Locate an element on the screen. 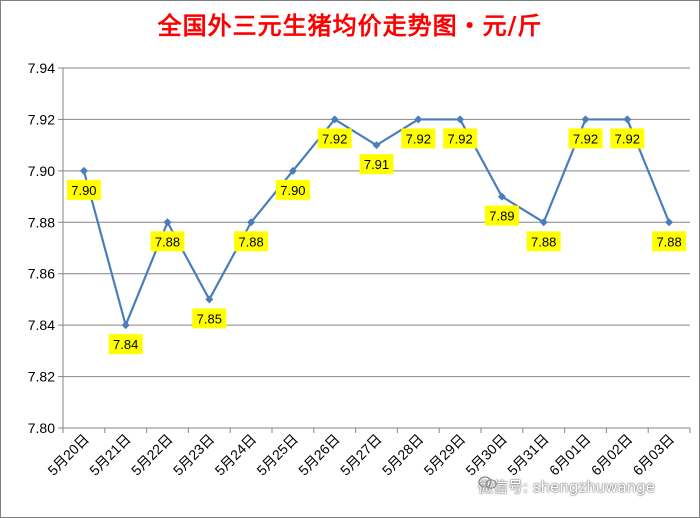  data-label: 7.89 is located at coordinates (501, 215).